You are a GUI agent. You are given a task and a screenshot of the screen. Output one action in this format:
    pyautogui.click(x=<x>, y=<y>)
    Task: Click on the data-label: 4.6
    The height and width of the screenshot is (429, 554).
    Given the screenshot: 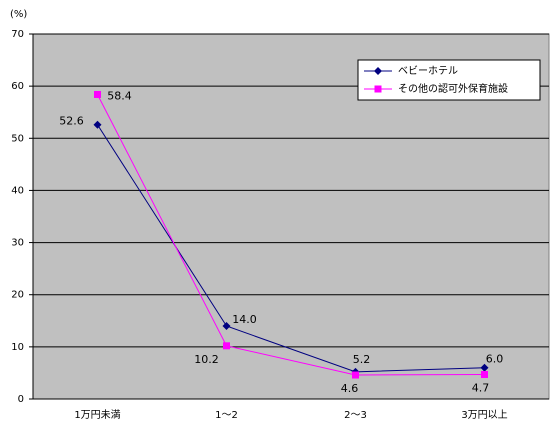 What is the action you would take?
    pyautogui.click(x=350, y=388)
    